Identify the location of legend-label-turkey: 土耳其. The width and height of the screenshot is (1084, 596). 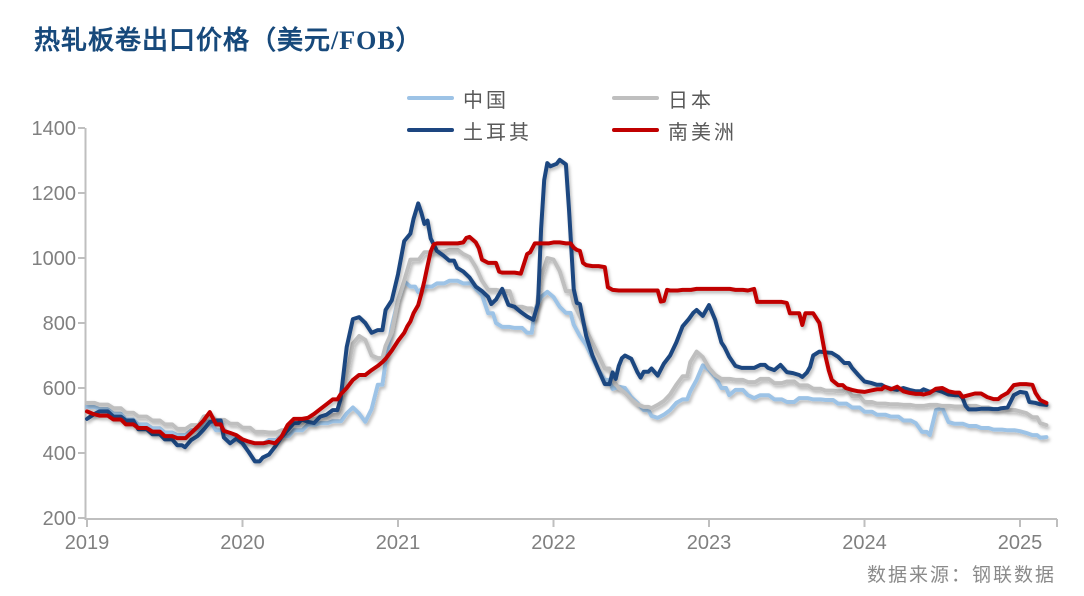
(497, 132).